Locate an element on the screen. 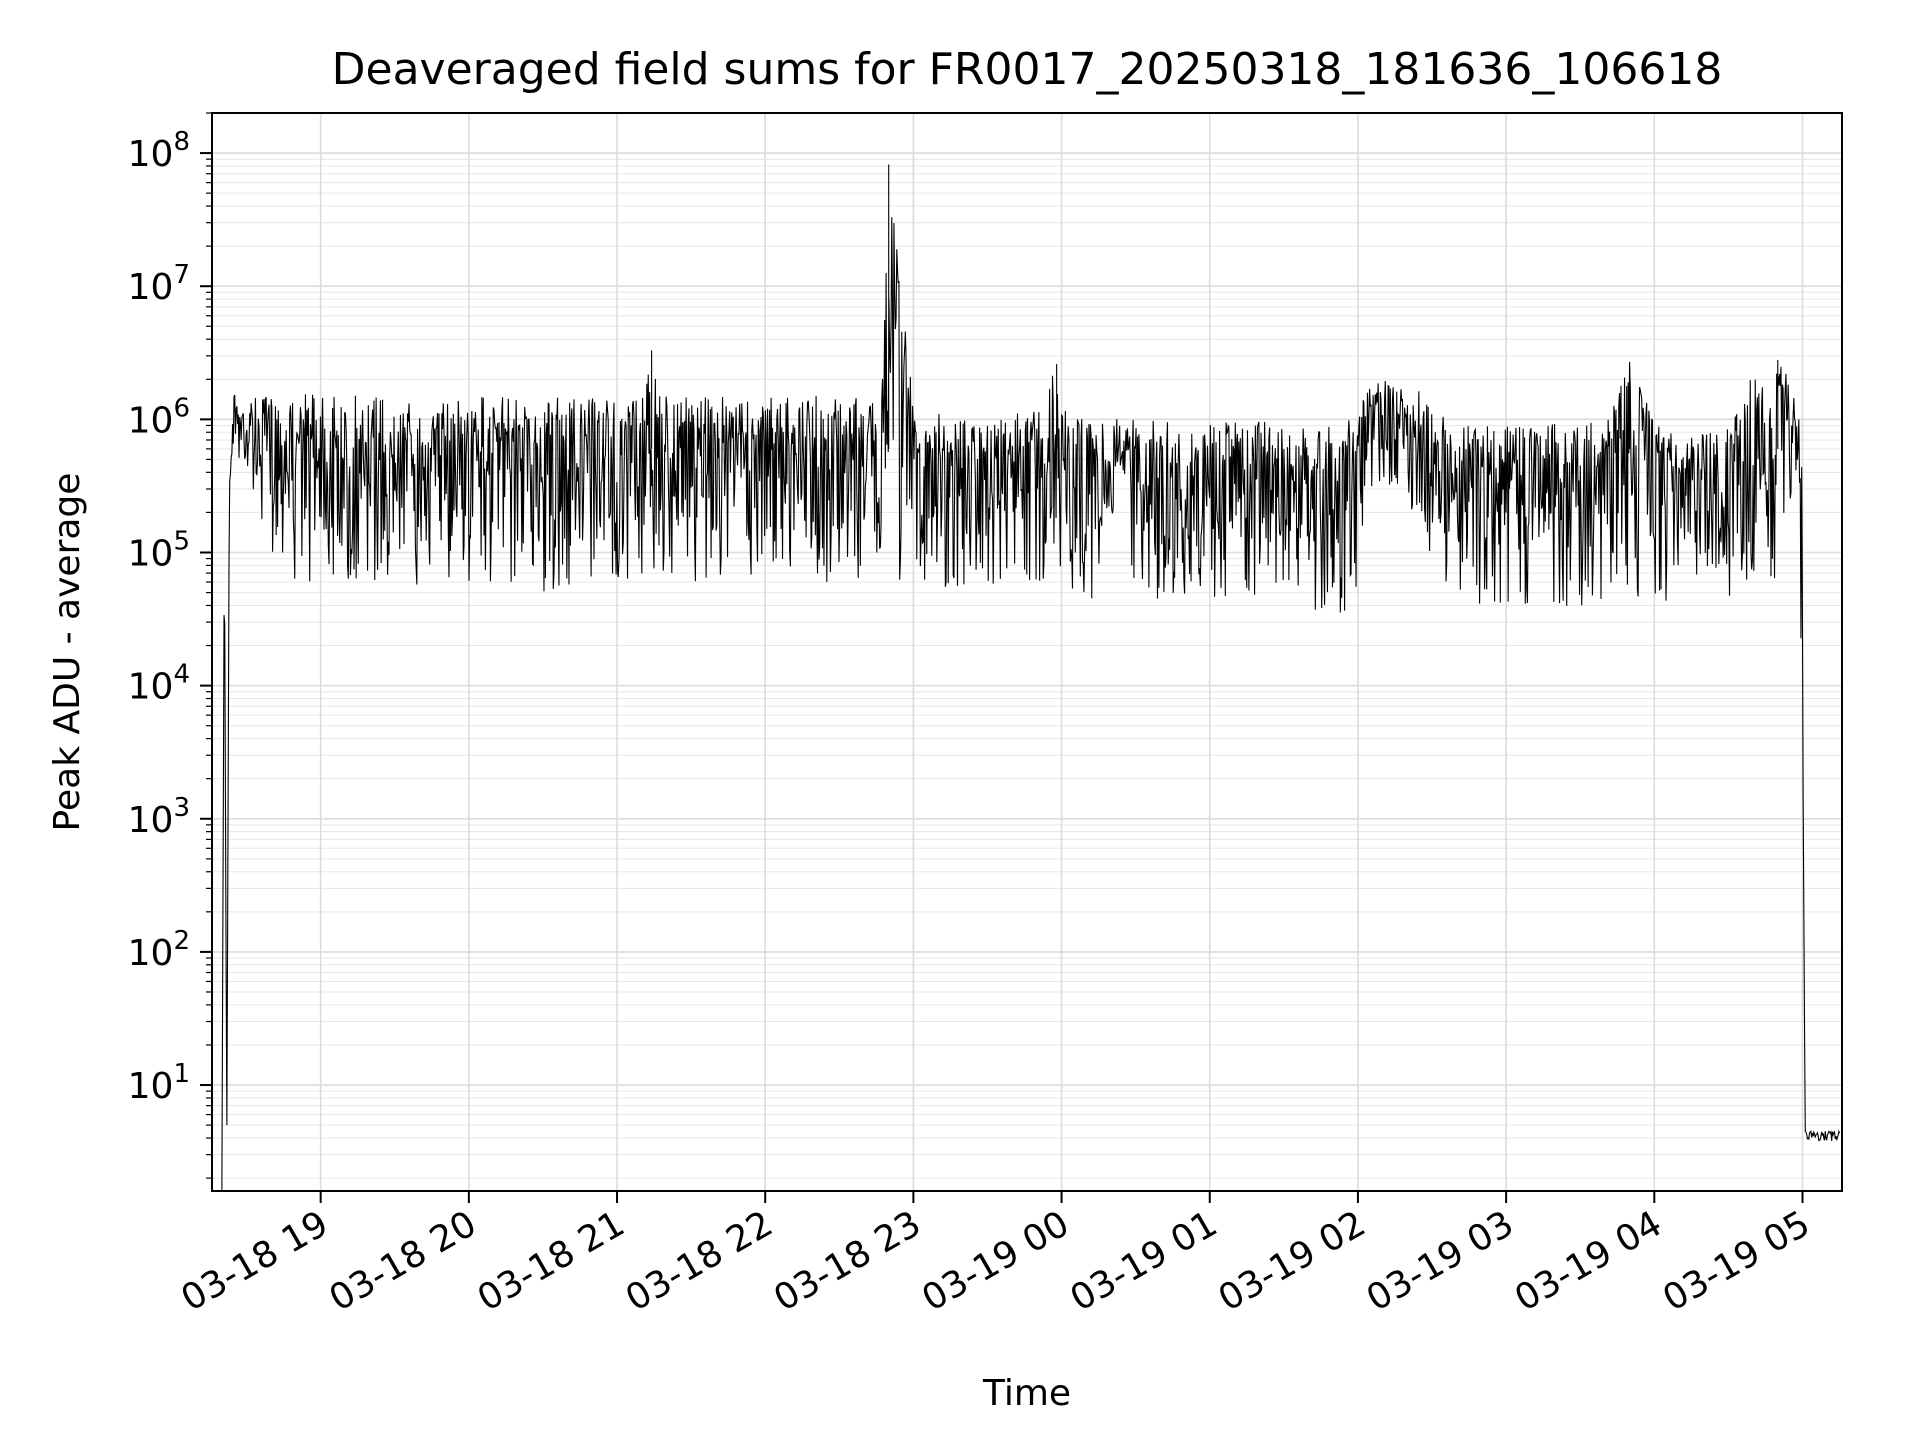  y-tick-label: 10⁴ is located at coordinates (159, 684).